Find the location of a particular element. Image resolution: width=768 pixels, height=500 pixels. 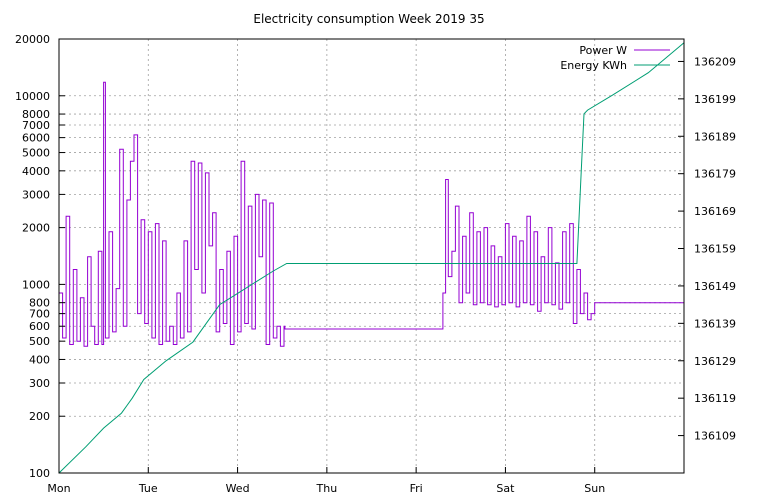

y-right-tick-label: 136169 is located at coordinates (715, 211).